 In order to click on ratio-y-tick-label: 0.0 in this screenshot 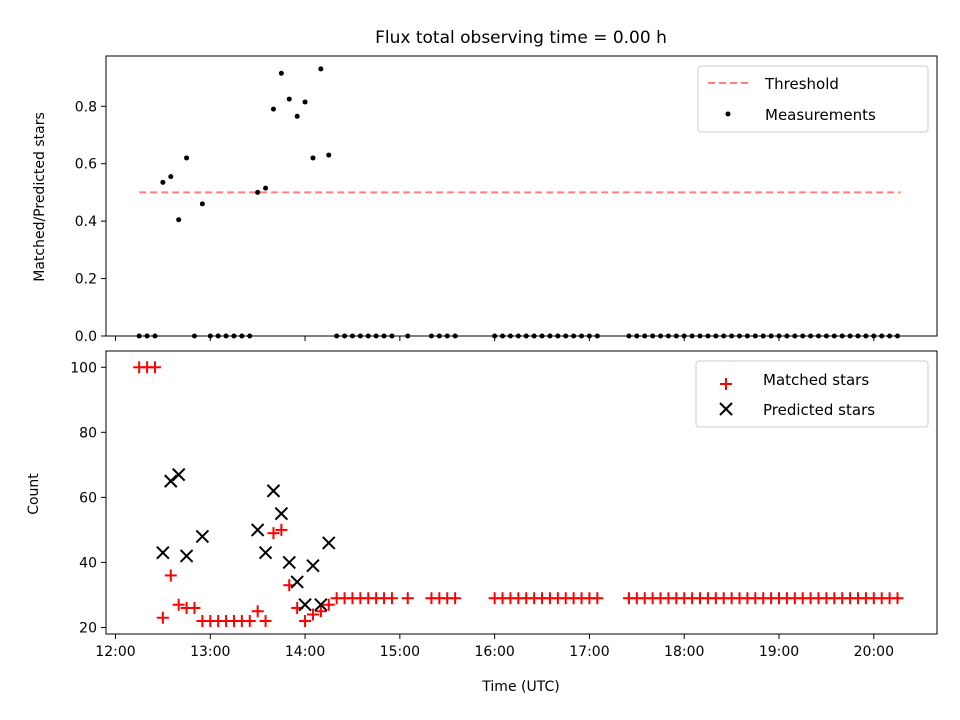, I will do `click(86, 337)`.